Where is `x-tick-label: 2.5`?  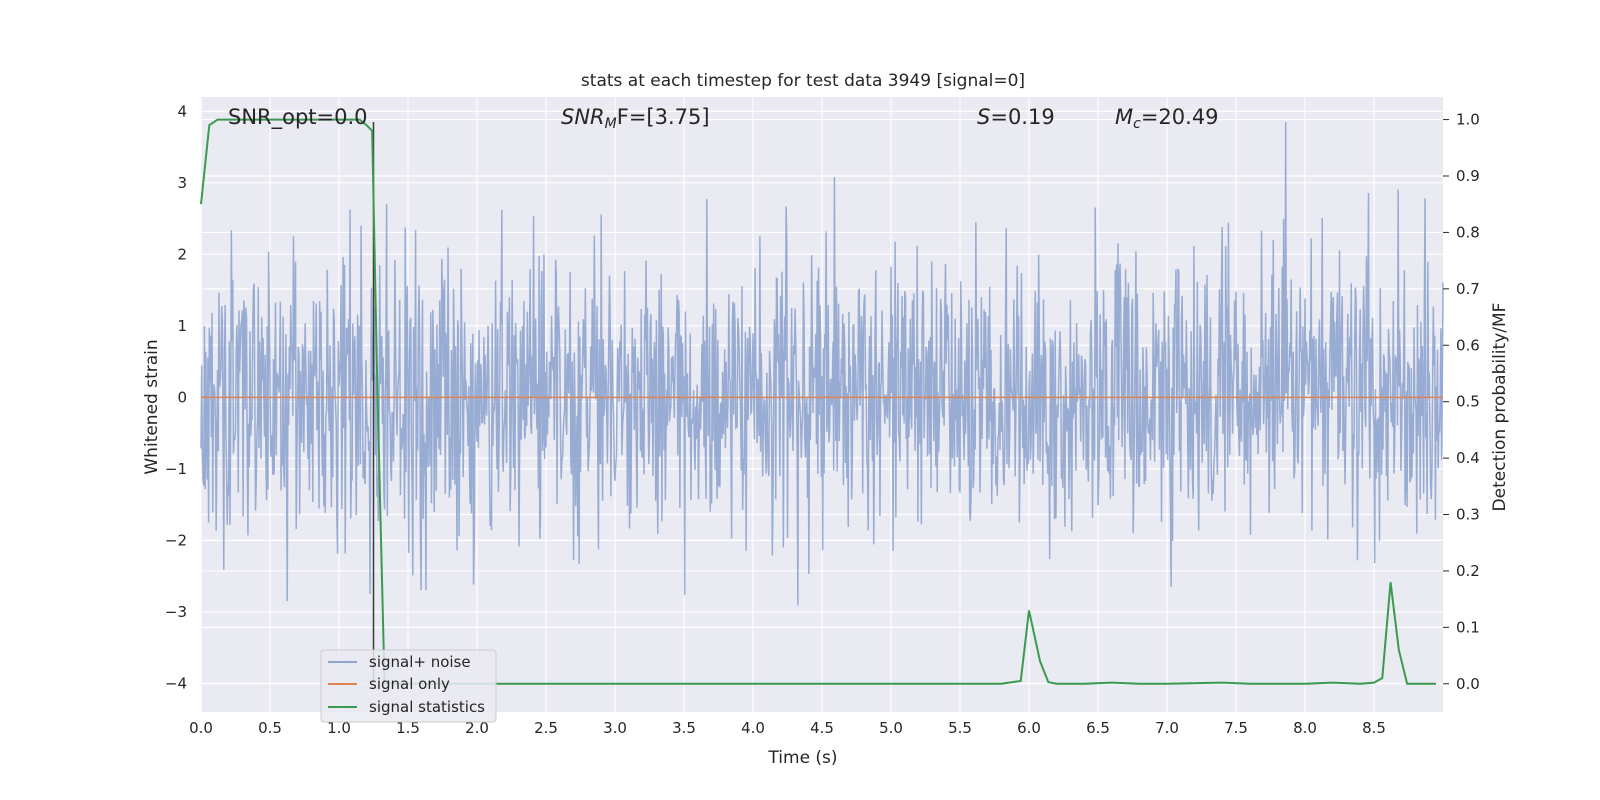 x-tick-label: 2.5 is located at coordinates (546, 728).